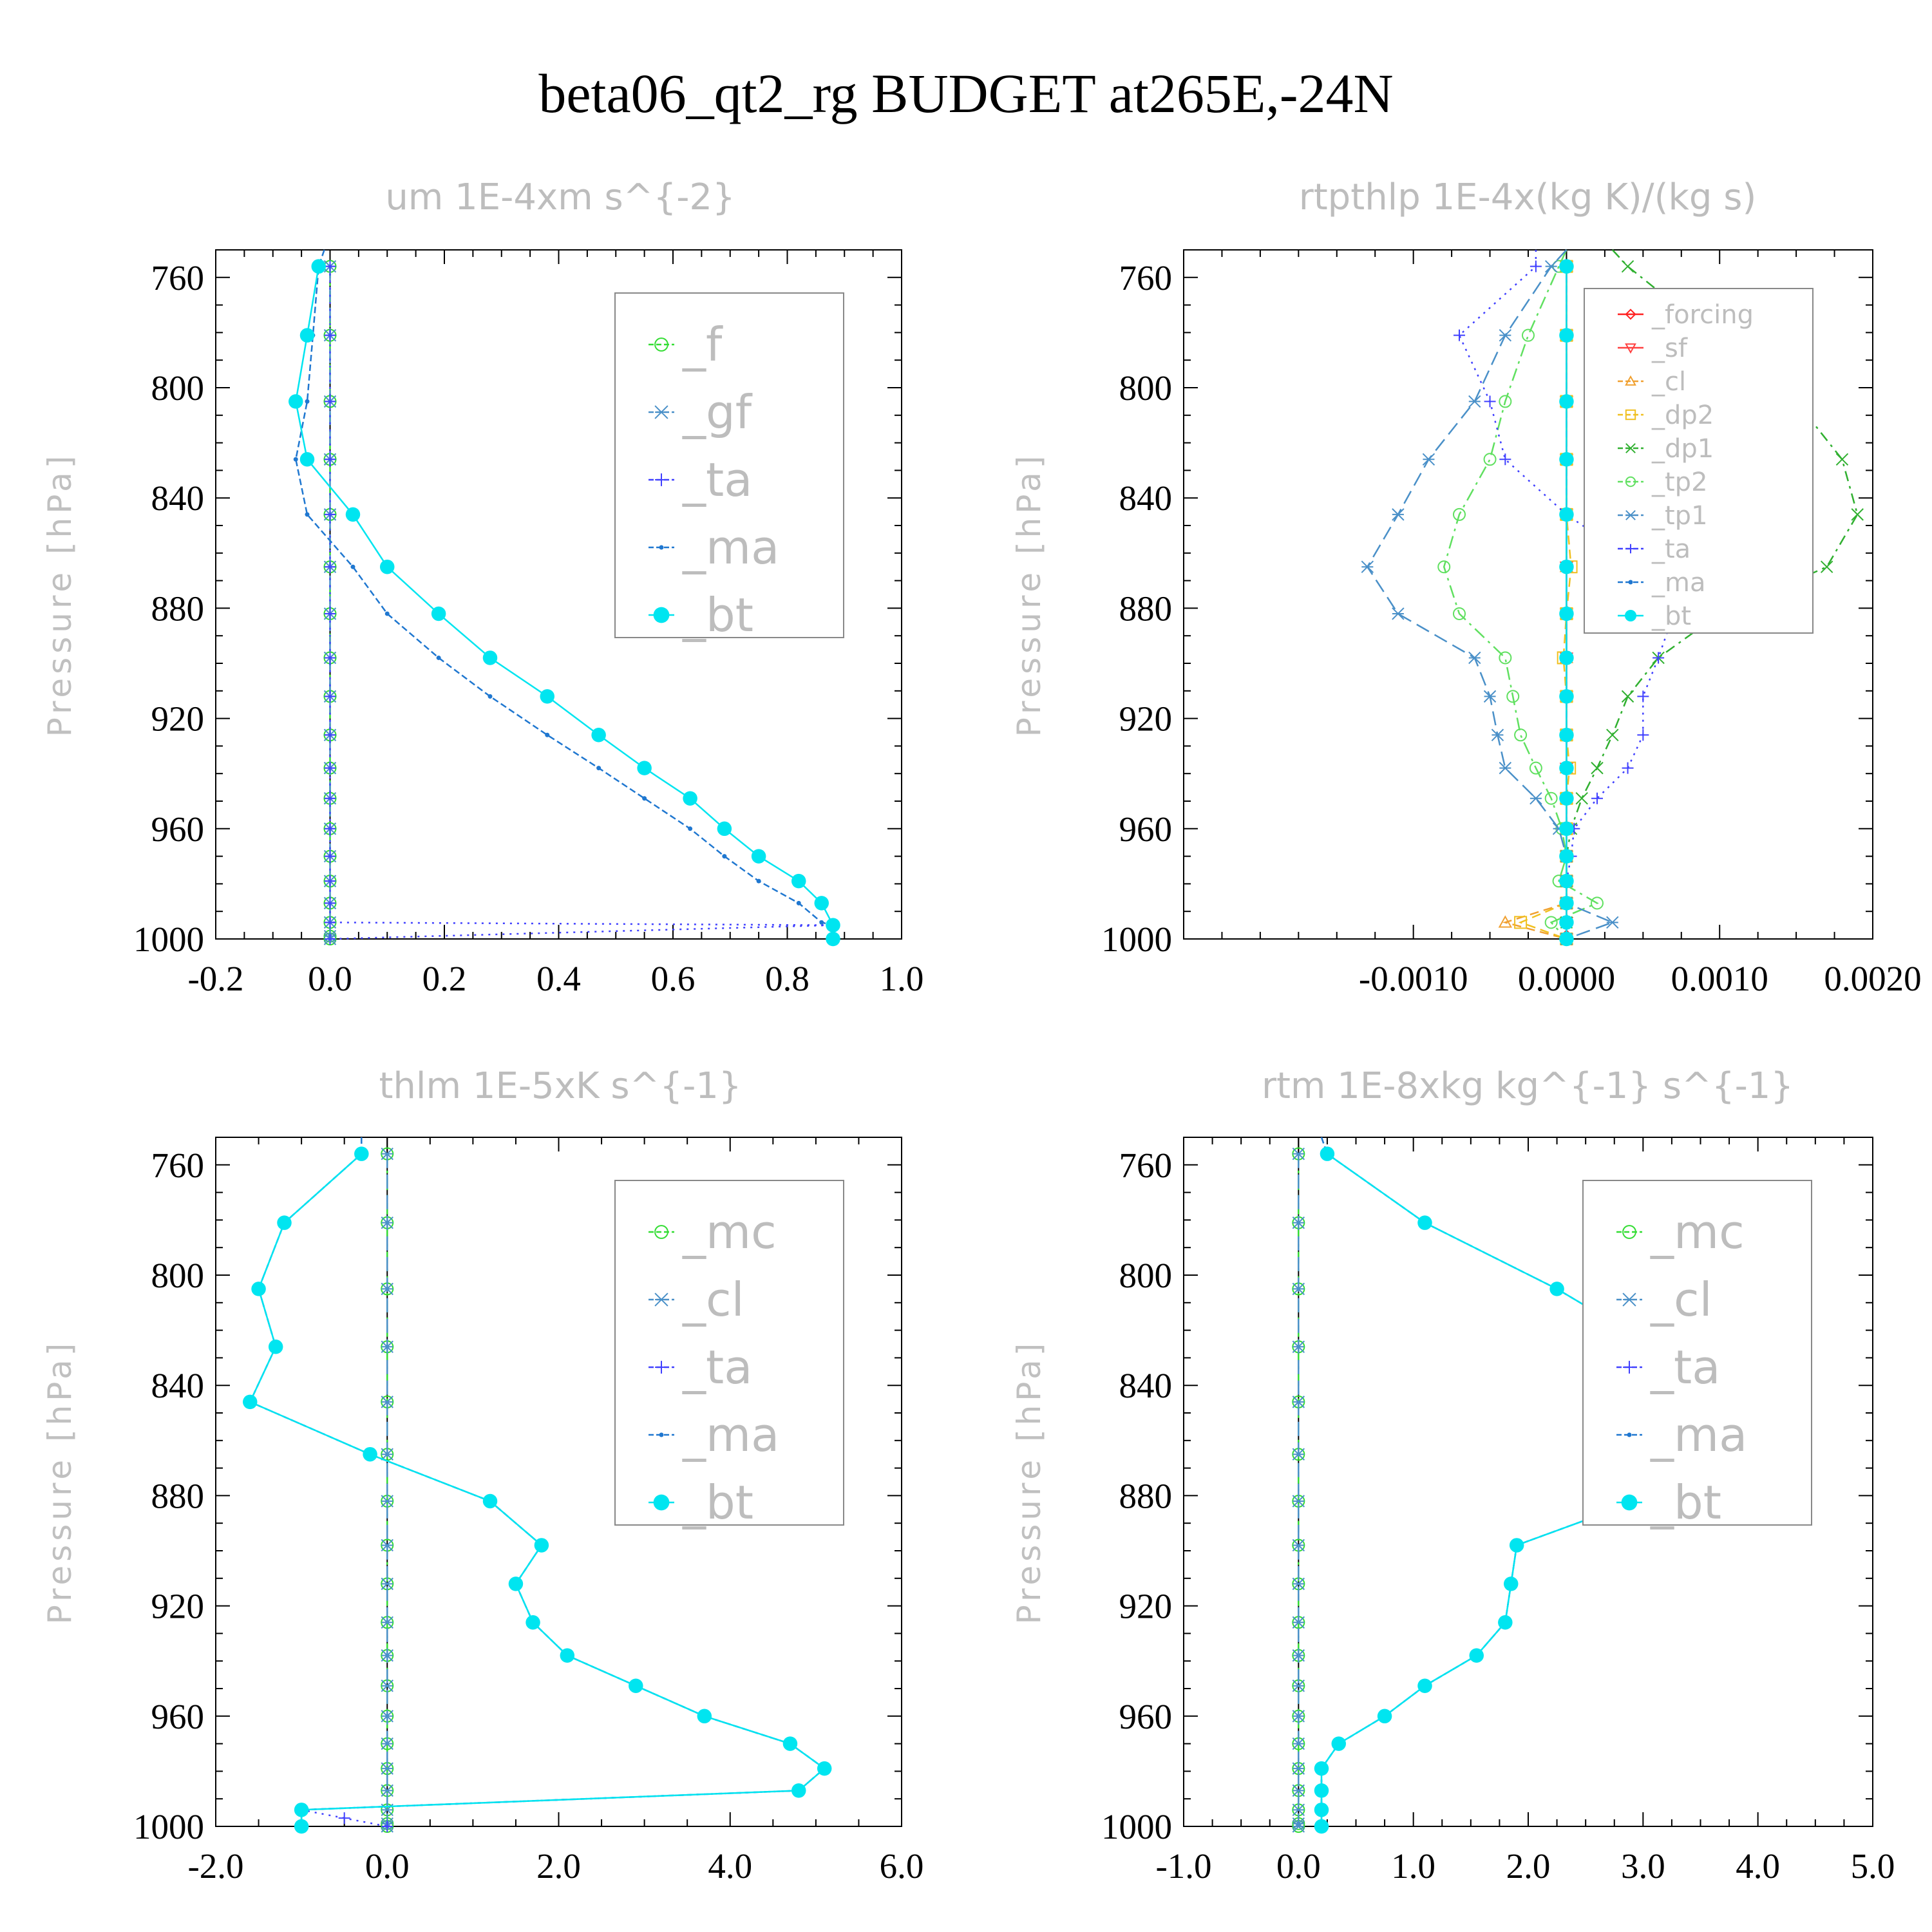 Image resolution: width=1932 pixels, height=1932 pixels. What do you see at coordinates (581, 603) in the screenshot?
I see `series-ta` at bounding box center [581, 603].